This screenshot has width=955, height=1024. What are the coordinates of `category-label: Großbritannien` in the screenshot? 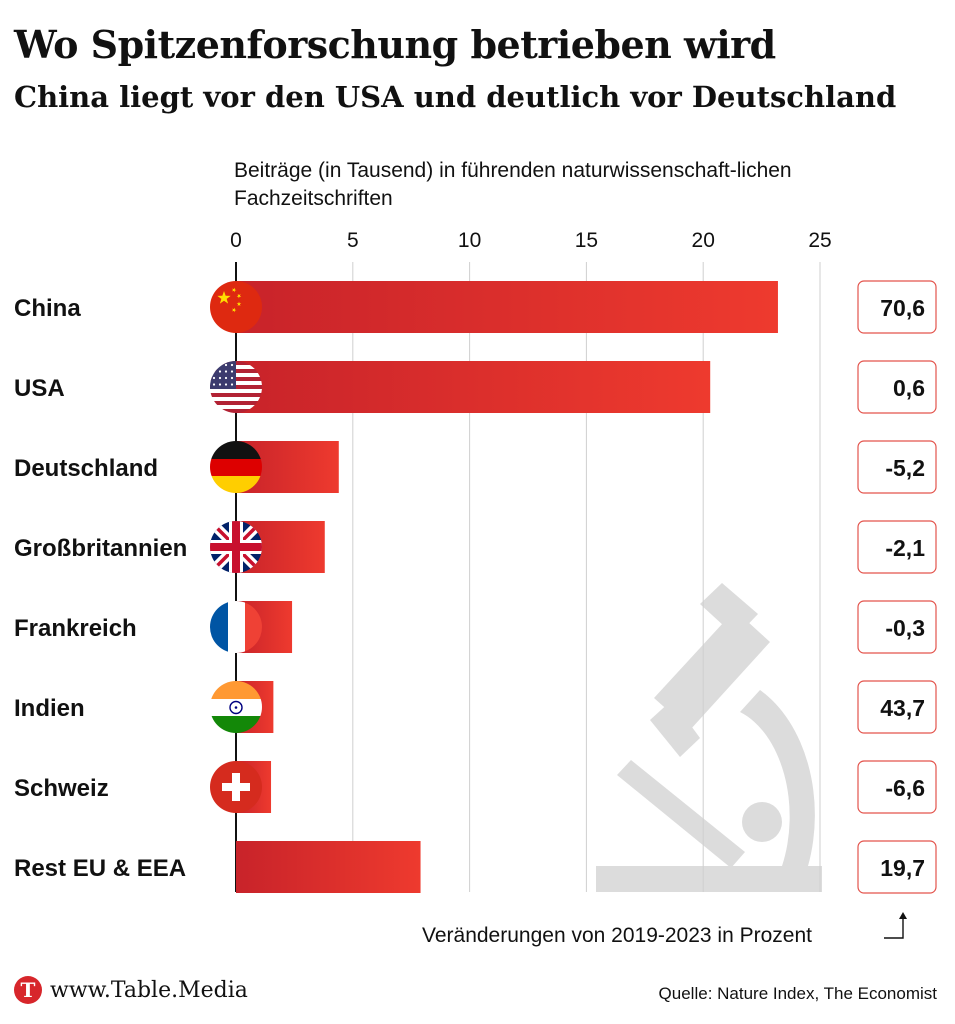 It's located at (100, 548).